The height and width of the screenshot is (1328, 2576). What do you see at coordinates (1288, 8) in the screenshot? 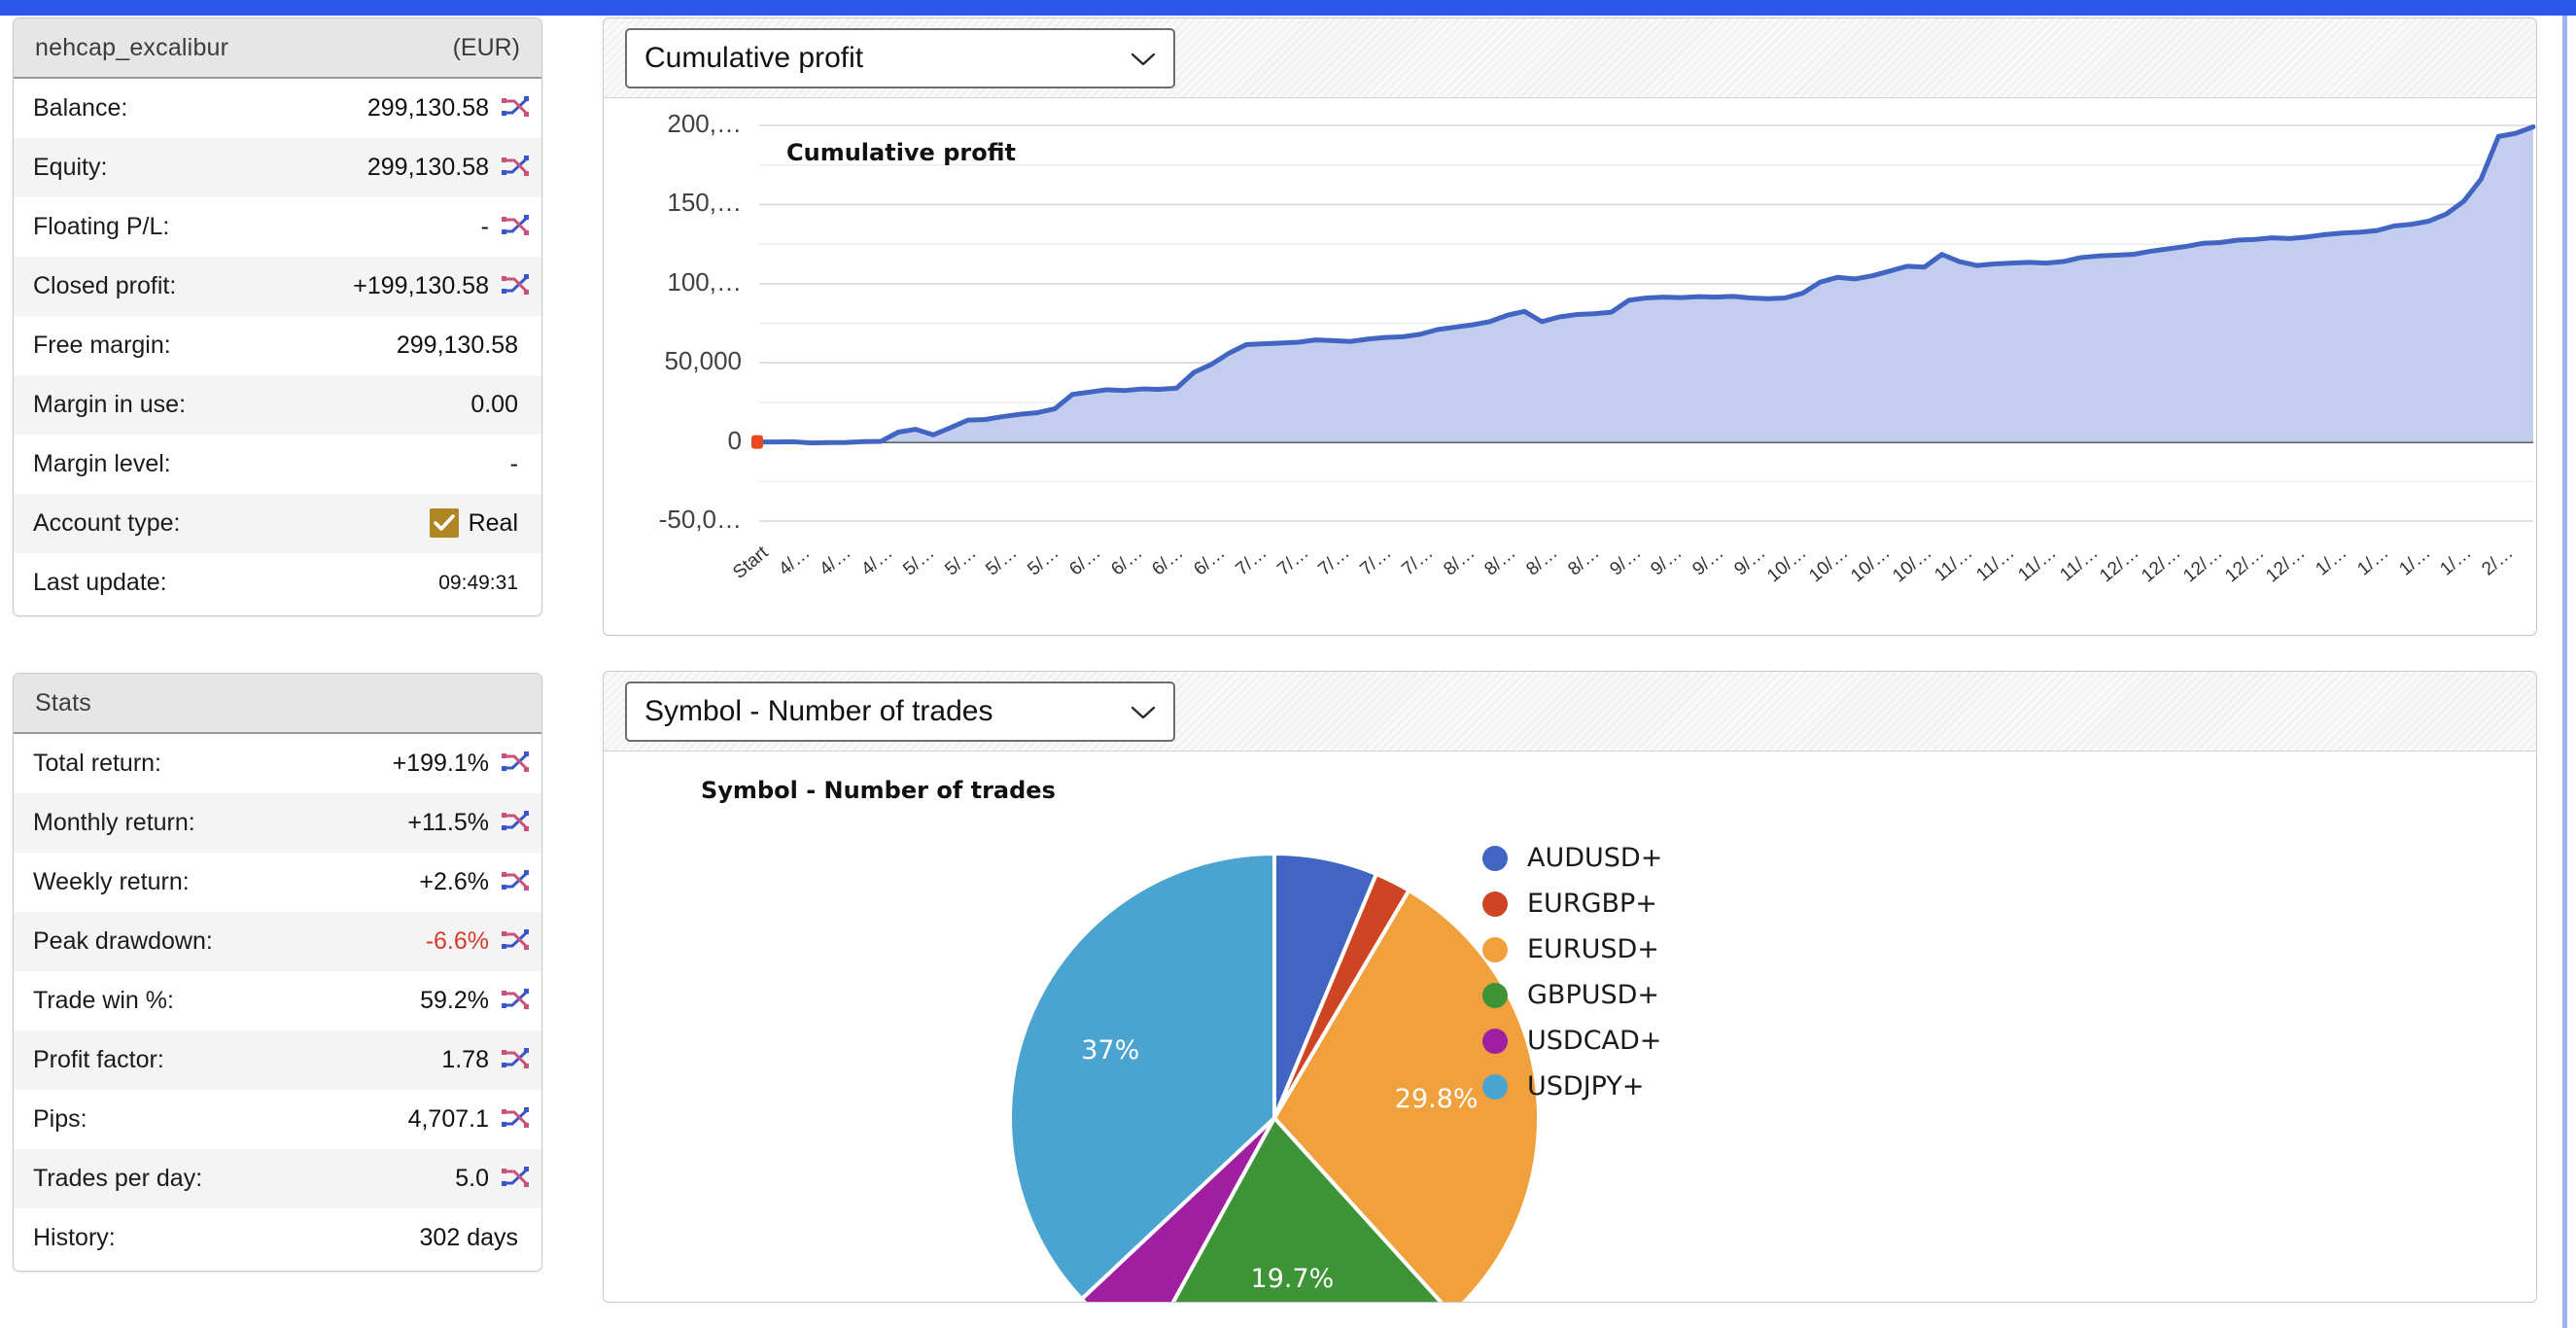
I see `top-accent-bar` at bounding box center [1288, 8].